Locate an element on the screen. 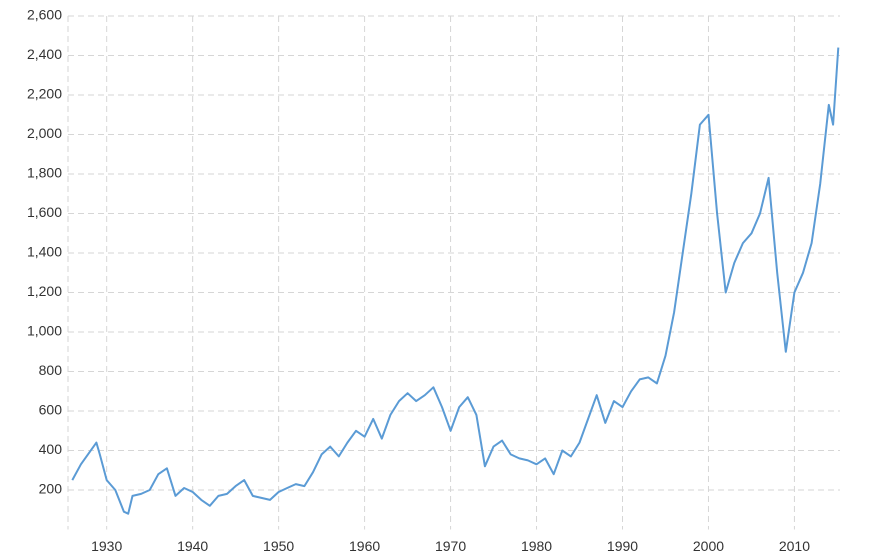 This screenshot has height=560, width=888. x-tick-label: 1990 is located at coordinates (622, 546).